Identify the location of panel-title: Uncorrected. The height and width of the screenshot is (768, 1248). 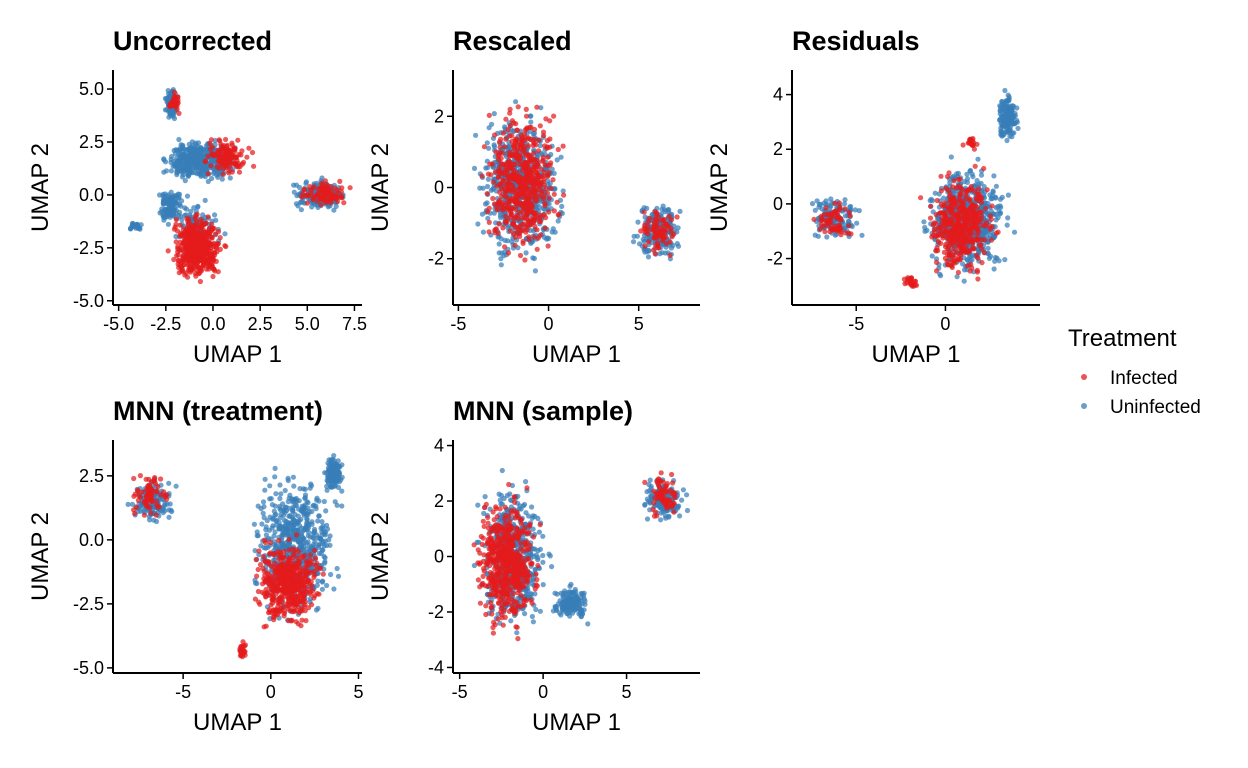
(192, 41).